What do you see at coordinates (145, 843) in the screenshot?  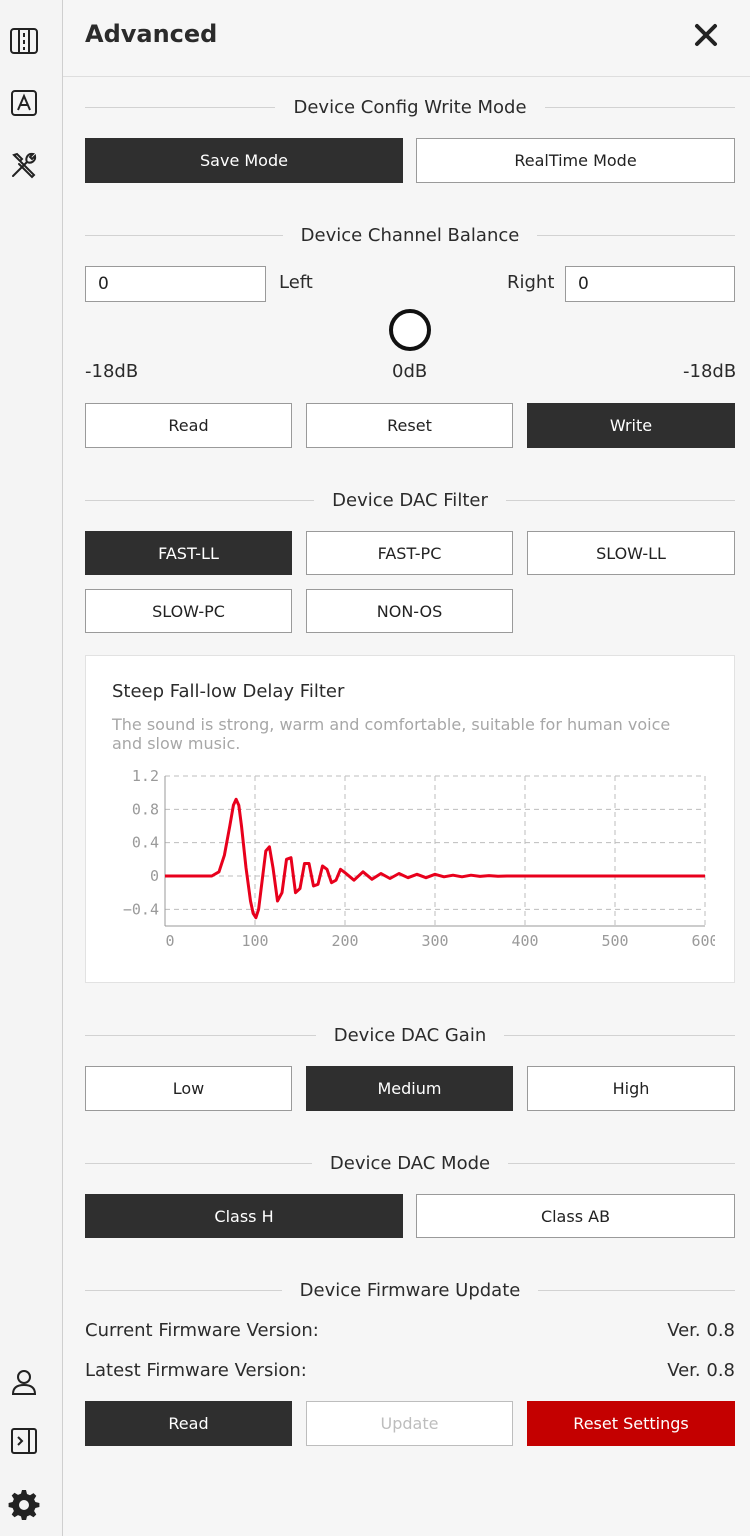 I see `chart-y-tick-label: 0.4` at bounding box center [145, 843].